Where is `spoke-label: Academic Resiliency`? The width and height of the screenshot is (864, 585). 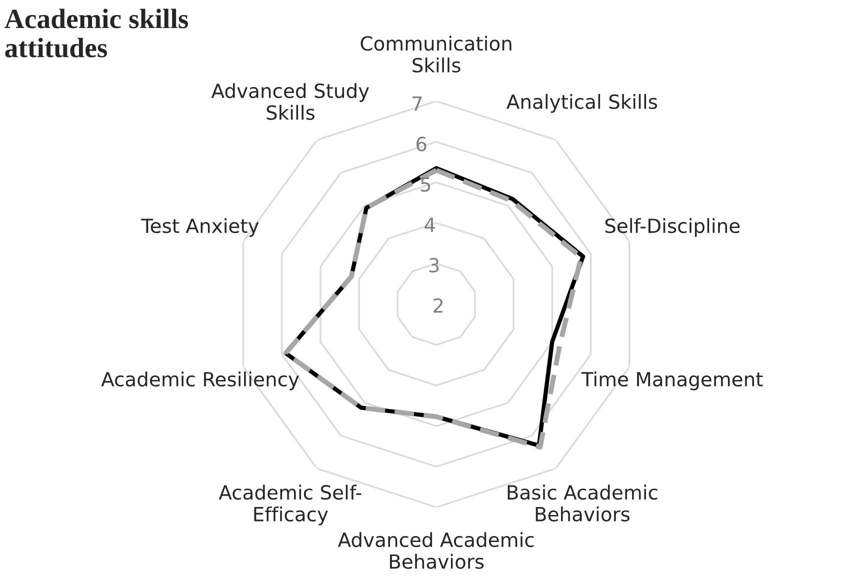 spoke-label: Academic Resiliency is located at coordinates (200, 380).